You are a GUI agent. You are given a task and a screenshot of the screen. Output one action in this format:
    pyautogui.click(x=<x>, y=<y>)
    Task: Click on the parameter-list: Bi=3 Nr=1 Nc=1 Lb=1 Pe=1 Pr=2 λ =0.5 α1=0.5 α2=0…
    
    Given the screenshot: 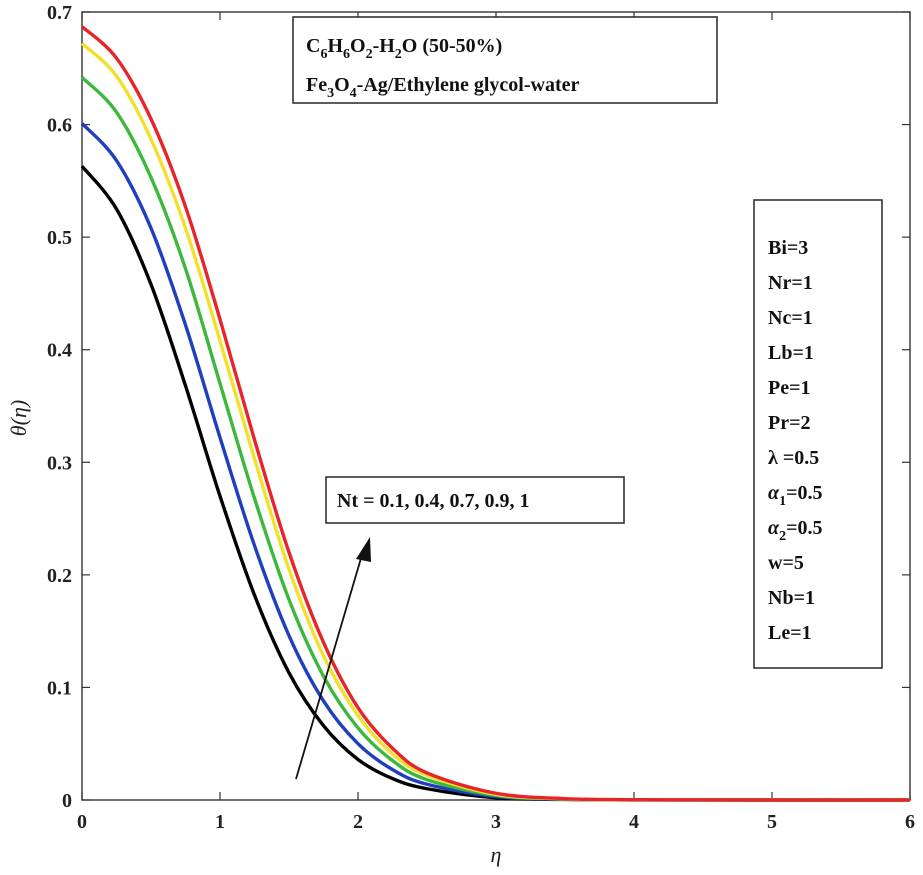 What is the action you would take?
    pyautogui.click(x=795, y=440)
    